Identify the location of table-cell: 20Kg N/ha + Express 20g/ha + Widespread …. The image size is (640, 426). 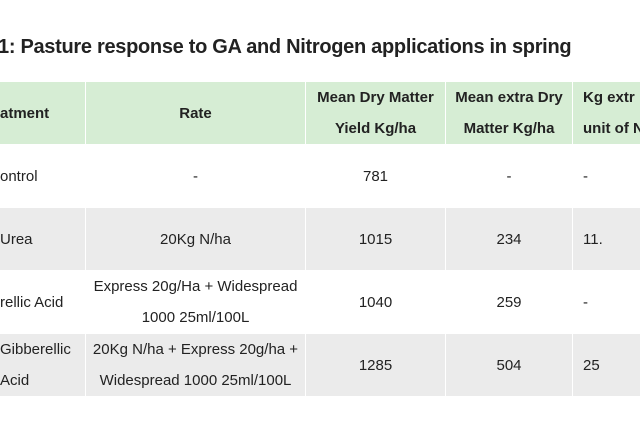
(195, 365).